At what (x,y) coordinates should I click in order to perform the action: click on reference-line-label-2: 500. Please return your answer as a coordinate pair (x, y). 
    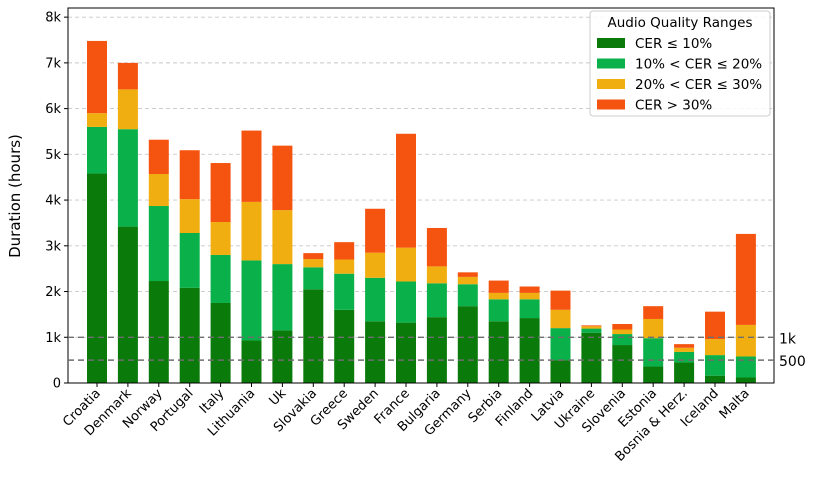
    Looking at the image, I should click on (792, 362).